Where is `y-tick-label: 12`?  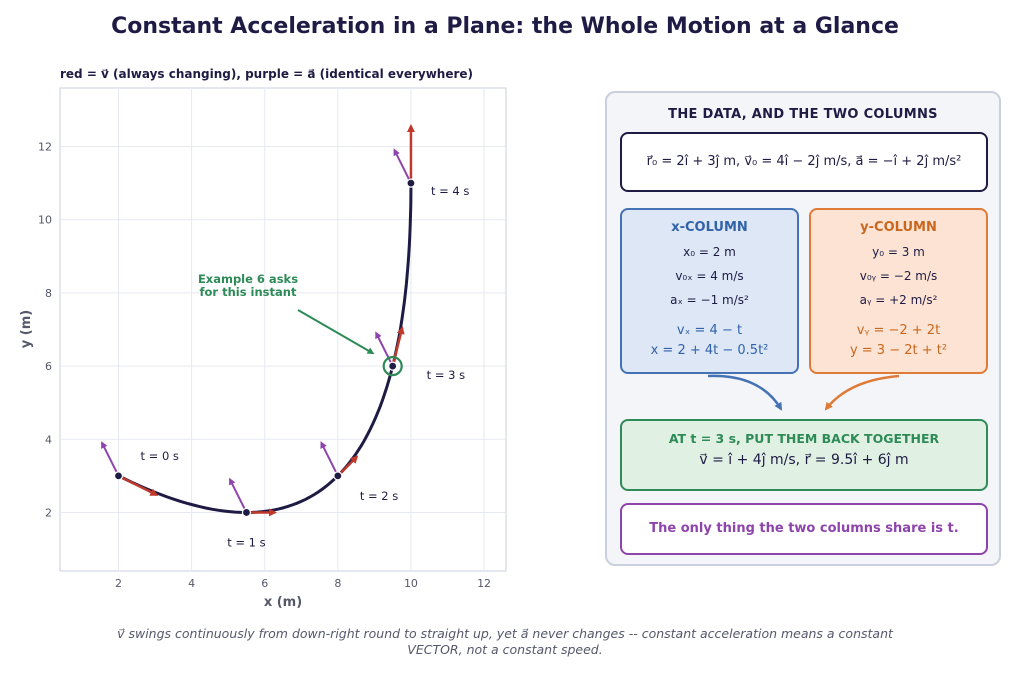 y-tick-label: 12 is located at coordinates (45, 147).